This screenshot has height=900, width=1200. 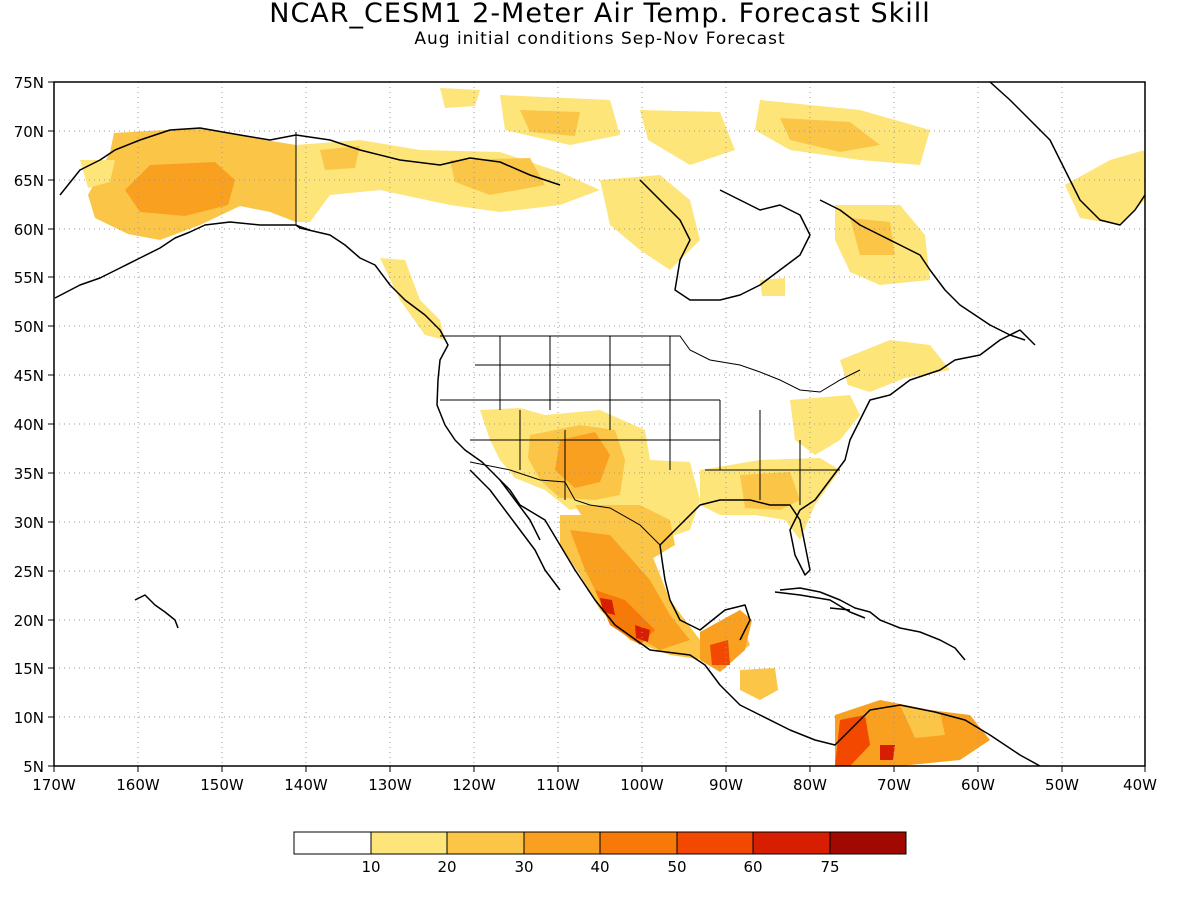 What do you see at coordinates (1105, 187) in the screenshot?
I see `skill-region-greenland` at bounding box center [1105, 187].